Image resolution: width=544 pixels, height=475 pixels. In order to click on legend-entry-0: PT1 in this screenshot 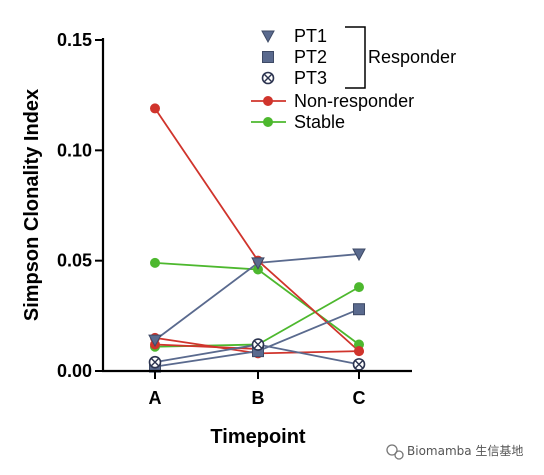, I will do `click(294, 36)`.